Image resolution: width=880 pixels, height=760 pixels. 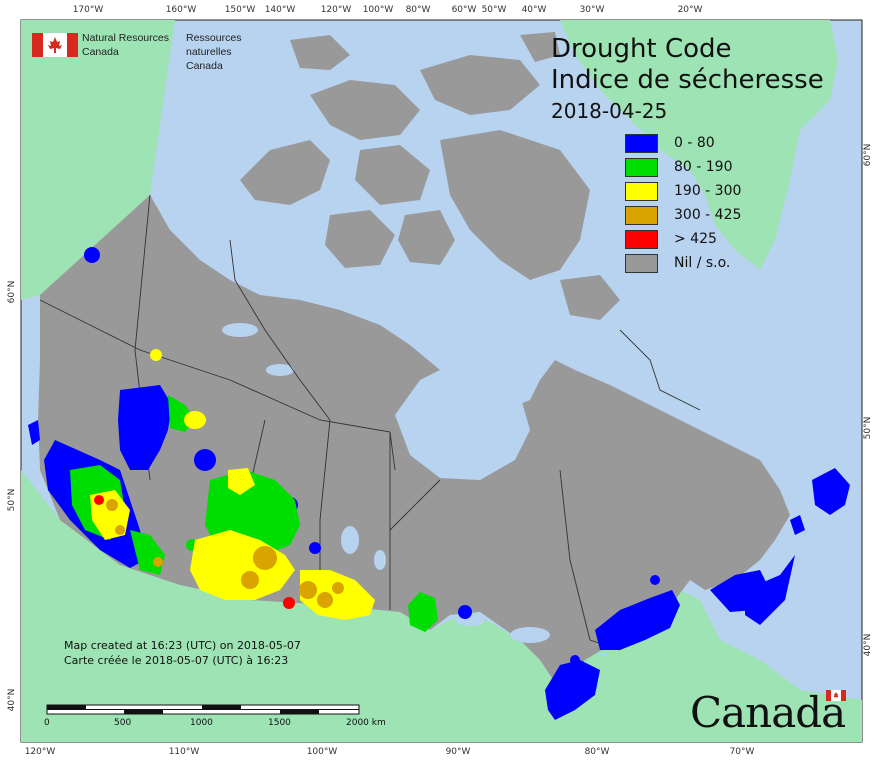 I want to click on right-tick: 40°N, so click(x=868, y=645).